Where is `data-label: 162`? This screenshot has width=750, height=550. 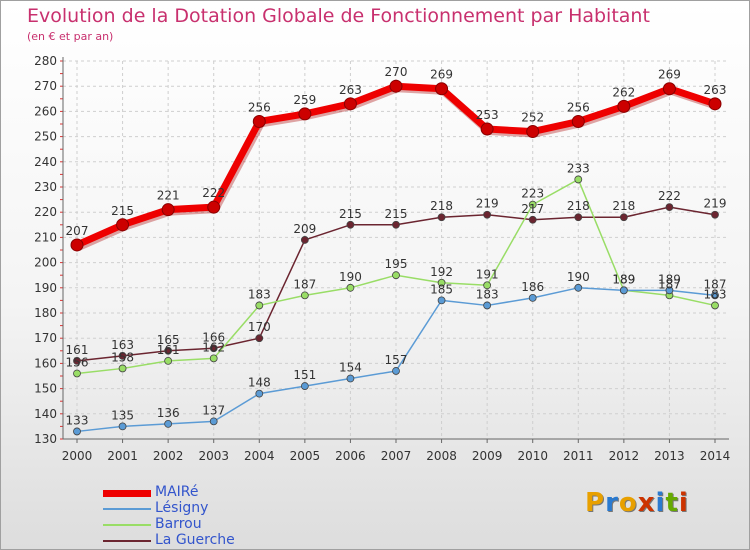
data-label: 162 is located at coordinates (213, 347).